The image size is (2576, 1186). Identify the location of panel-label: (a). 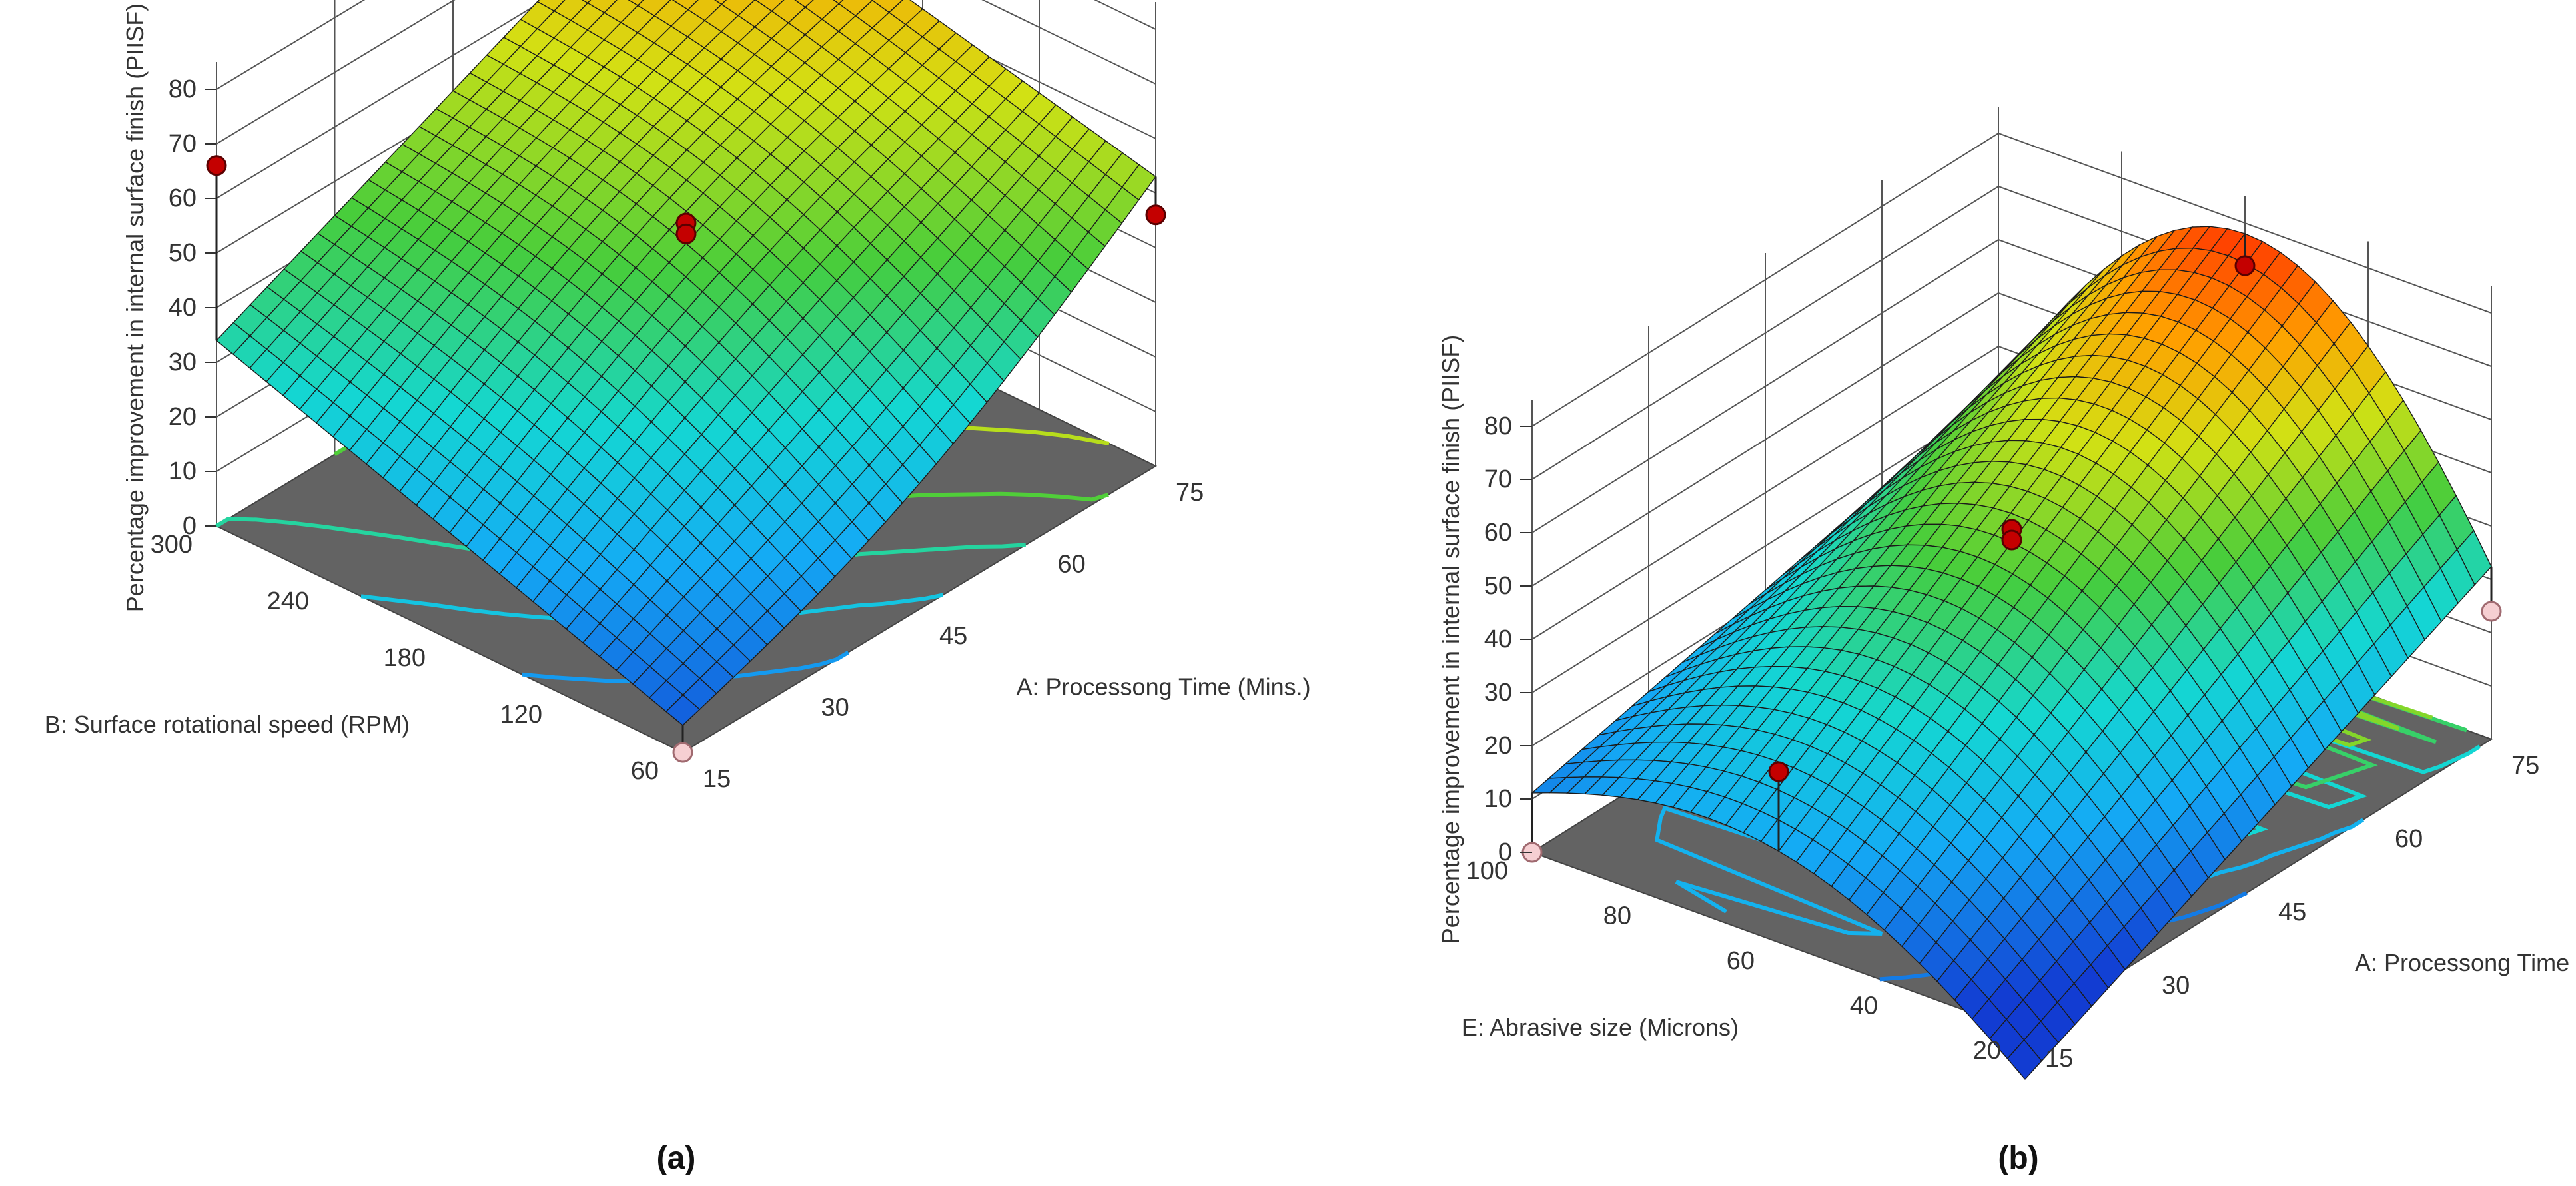
(677, 1158).